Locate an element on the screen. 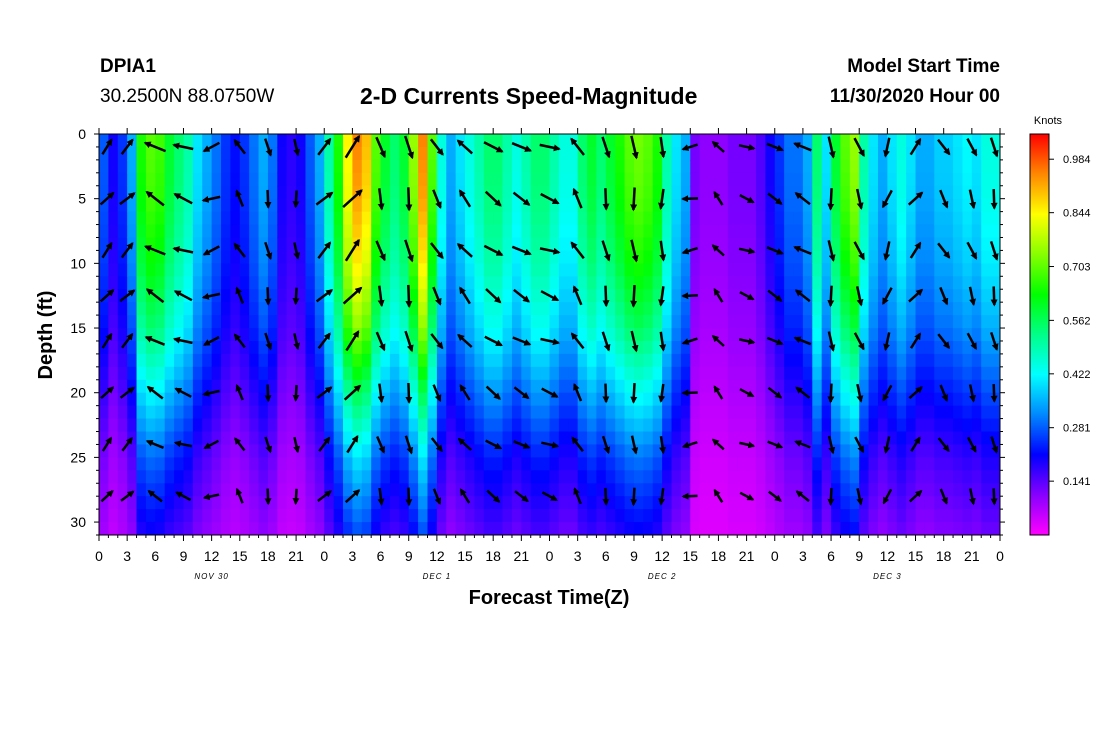 The image size is (1100, 750). colorbar-tick-label: 0.844 is located at coordinates (1077, 214).